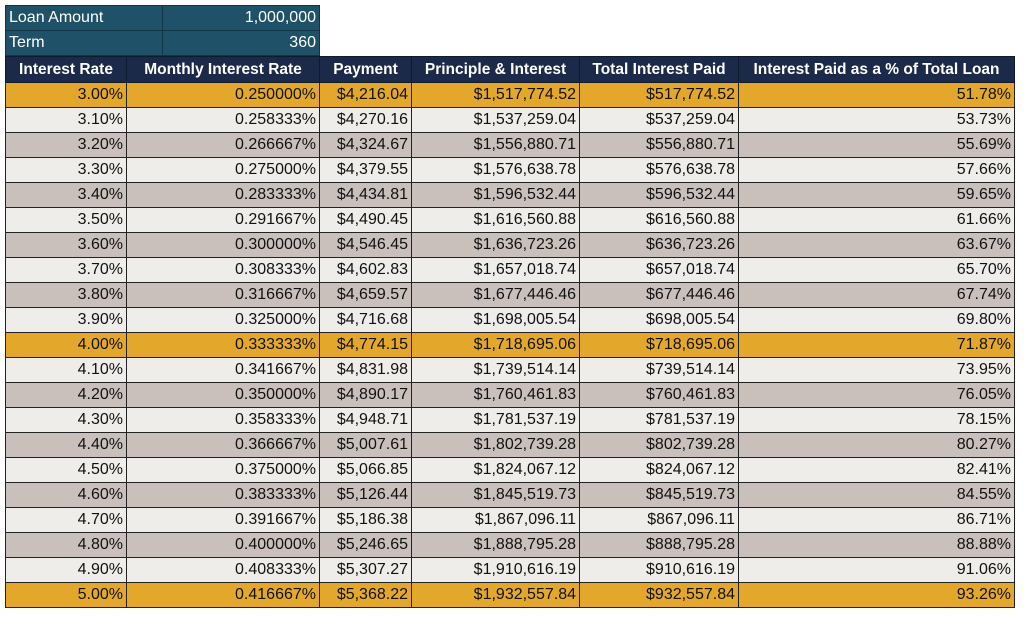  What do you see at coordinates (659, 295) in the screenshot?
I see `cell-total-interest-paid: $677,446.46` at bounding box center [659, 295].